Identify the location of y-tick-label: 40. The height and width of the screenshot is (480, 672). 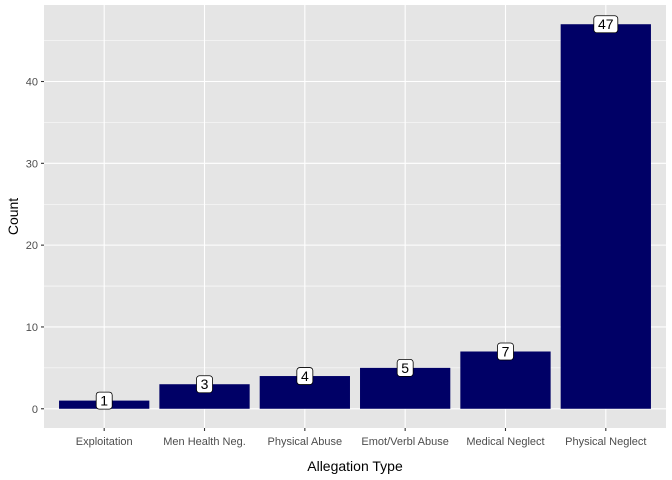
(32, 83).